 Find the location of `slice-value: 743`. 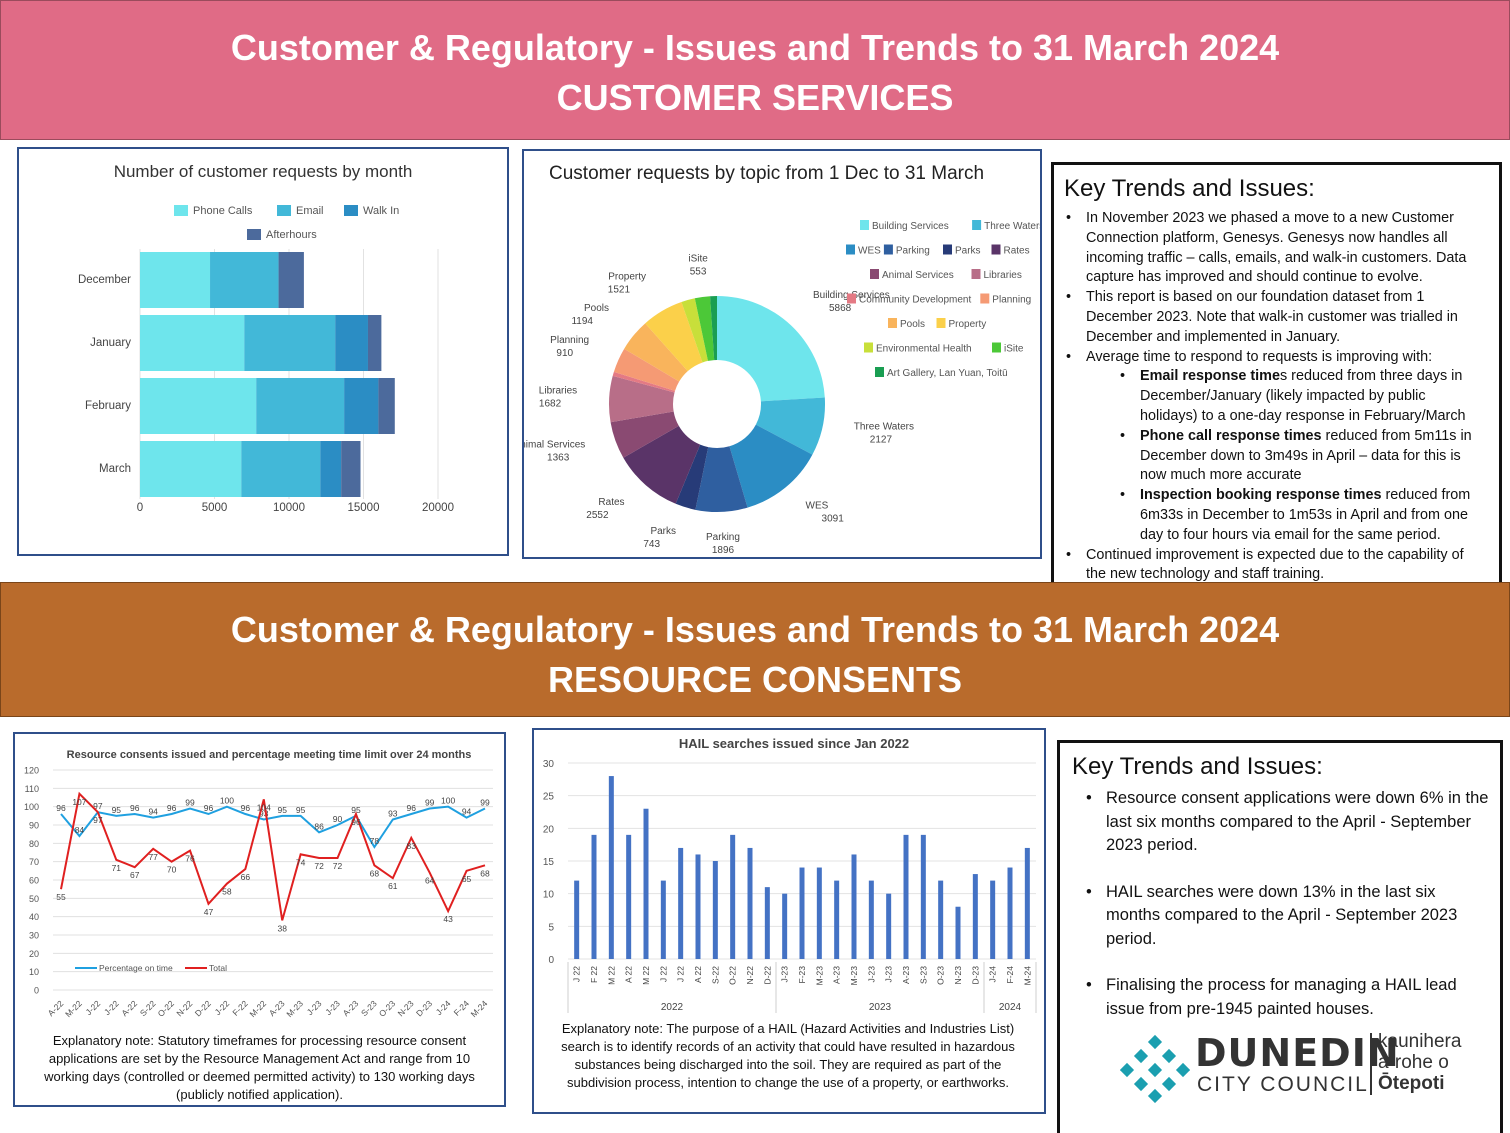

slice-value: 743 is located at coordinates (651, 544).